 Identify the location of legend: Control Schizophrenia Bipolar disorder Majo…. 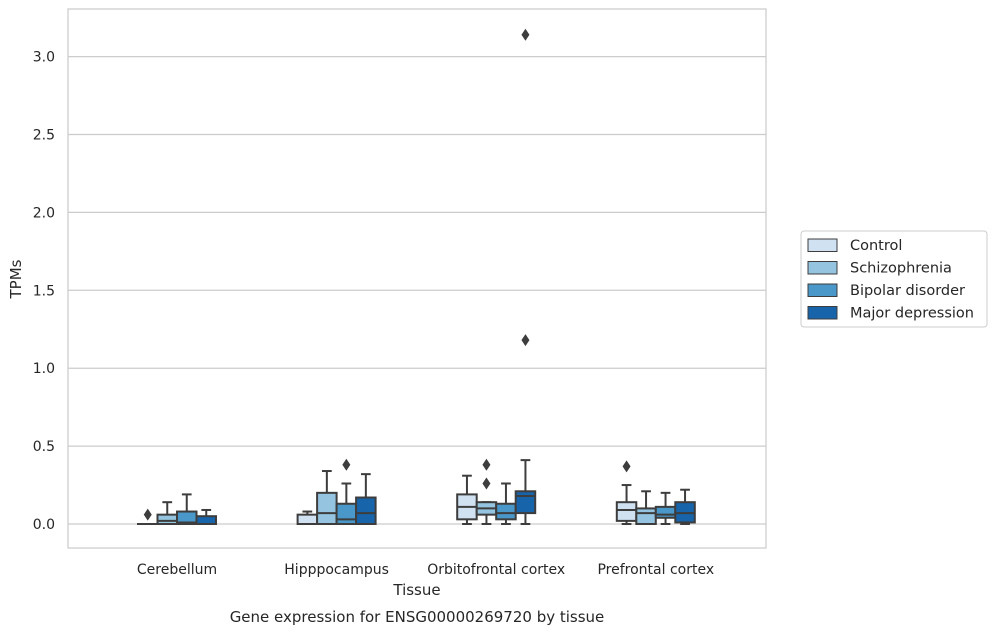
(894, 279).